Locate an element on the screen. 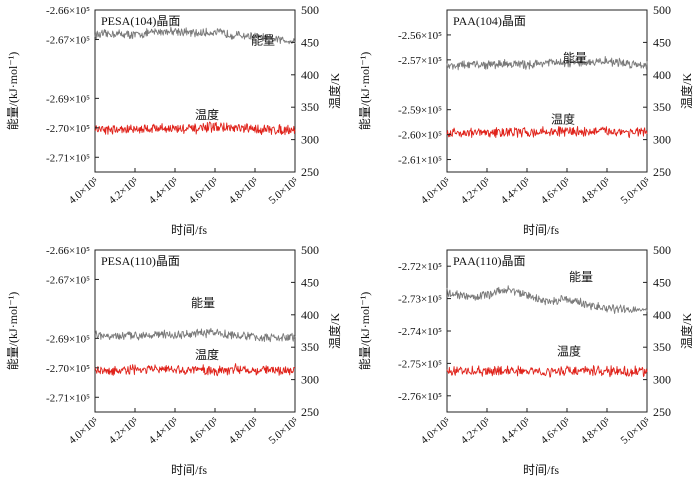 The image size is (700, 481). panel-title: PESA(110)晶面 is located at coordinates (140, 261).